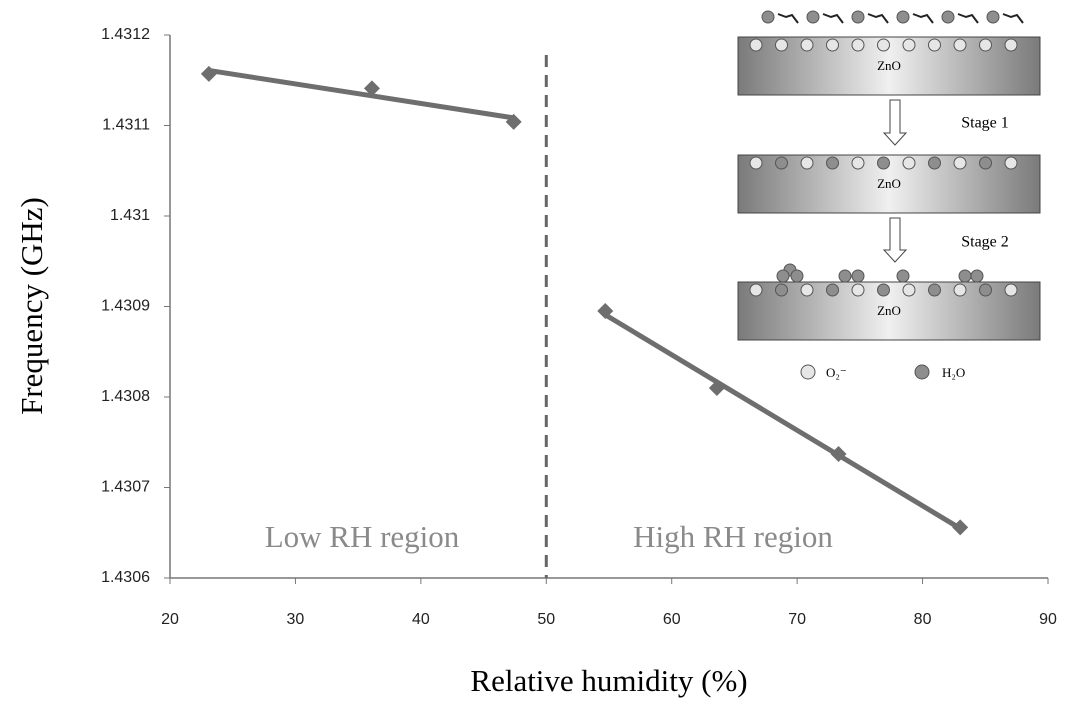 This screenshot has width=1068, height=709. Describe the element at coordinates (797, 619) in the screenshot. I see `x-tick-label: 70` at that location.